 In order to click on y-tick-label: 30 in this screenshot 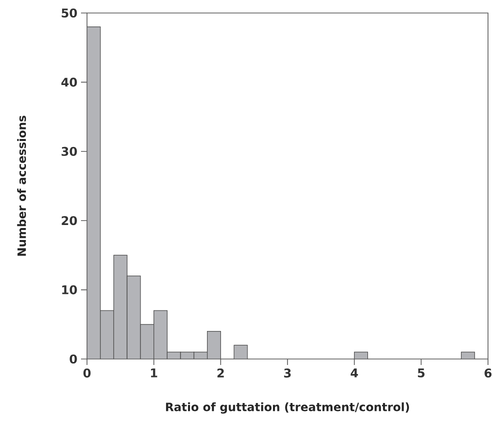, I will do `click(69, 151)`.